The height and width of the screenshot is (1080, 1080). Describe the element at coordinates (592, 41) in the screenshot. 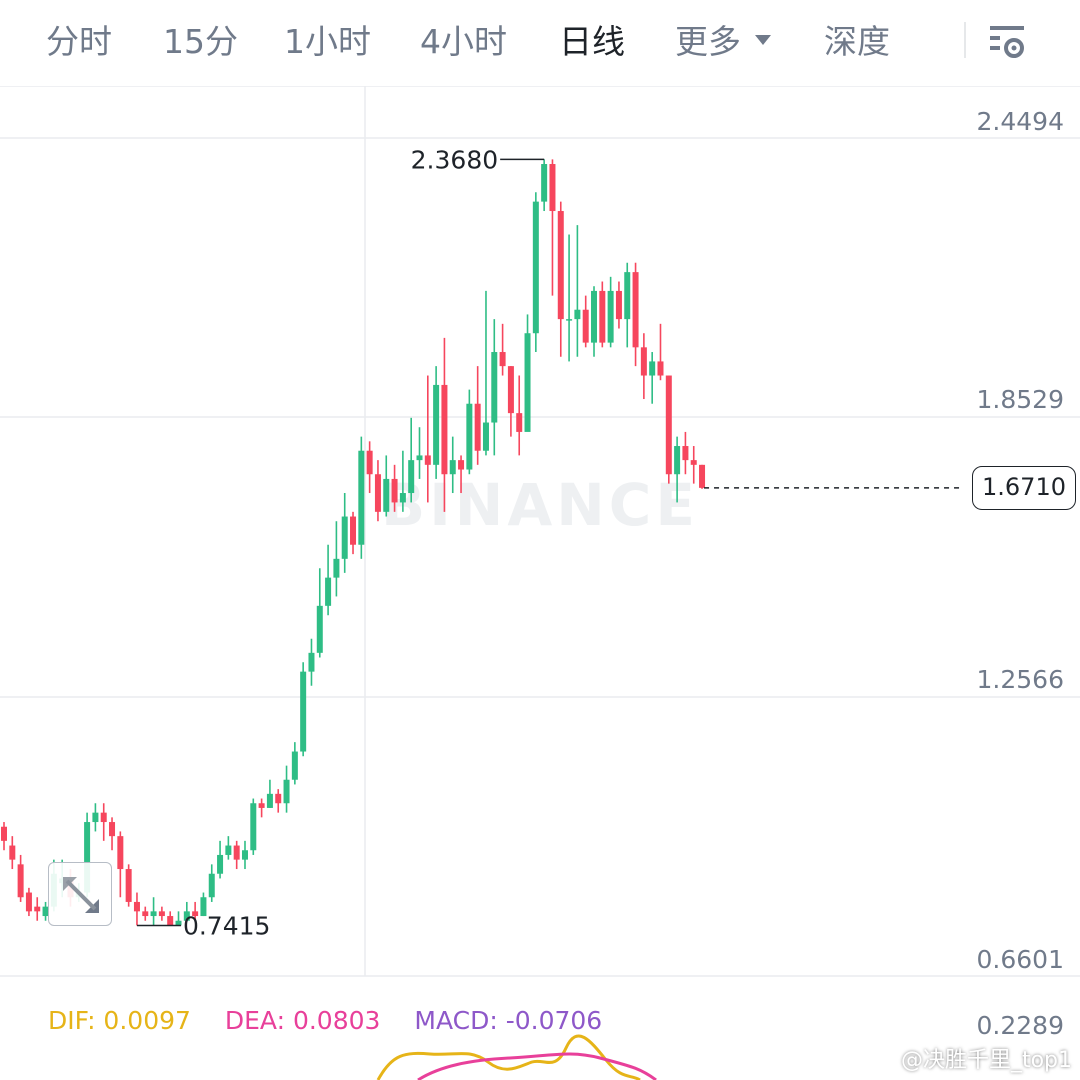

I see `tab-daily: 日线` at that location.